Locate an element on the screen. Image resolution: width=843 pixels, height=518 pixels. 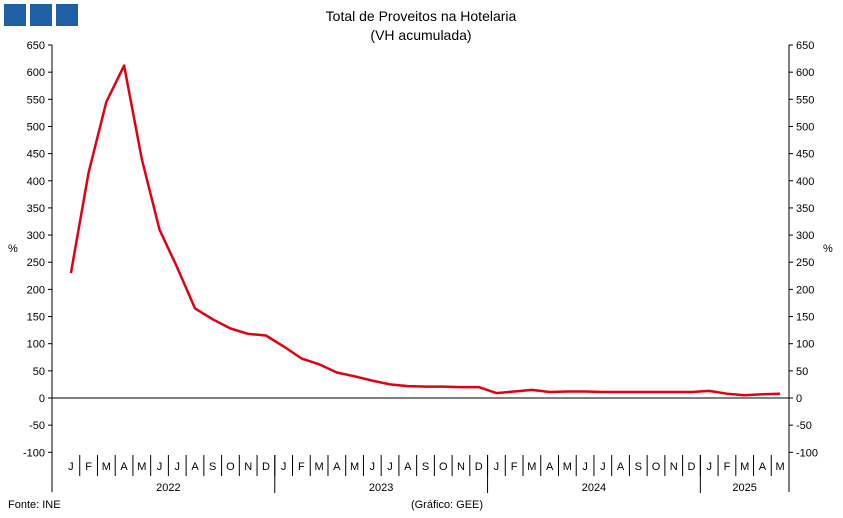
year-label: 2024 is located at coordinates (594, 488).